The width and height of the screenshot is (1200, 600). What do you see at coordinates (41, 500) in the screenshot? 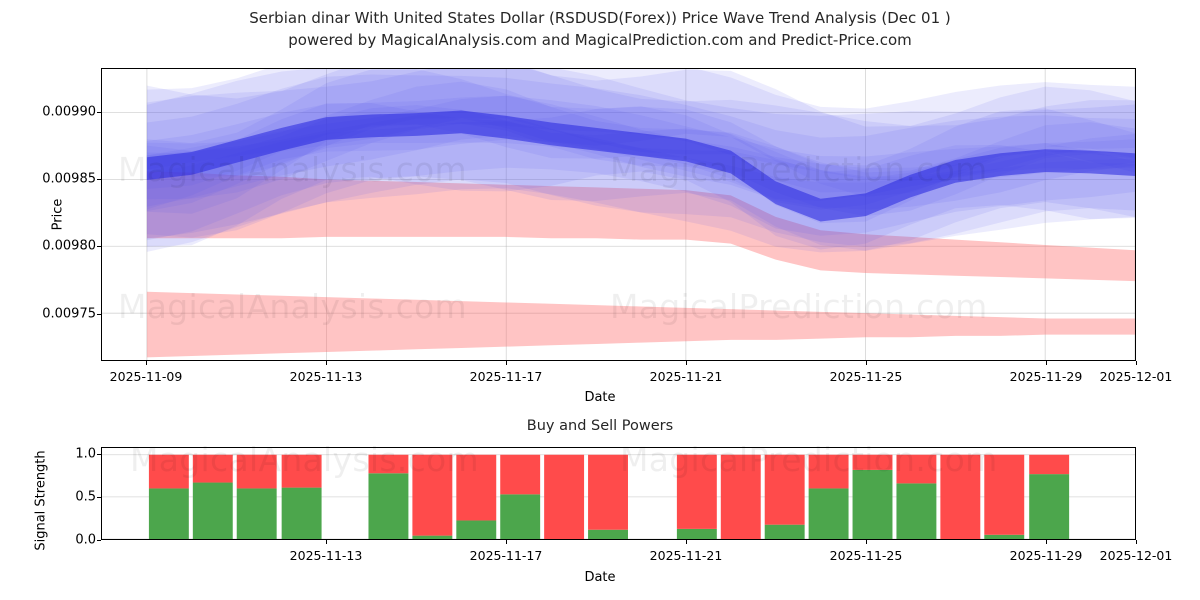
I see `signal-yaxis-label: Signal Strength` at bounding box center [41, 500].